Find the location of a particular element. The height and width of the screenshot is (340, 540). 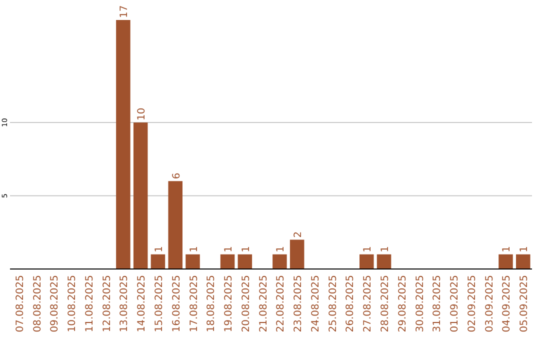

x-tick-label: 20.08.2025 is located at coordinates (246, 303).